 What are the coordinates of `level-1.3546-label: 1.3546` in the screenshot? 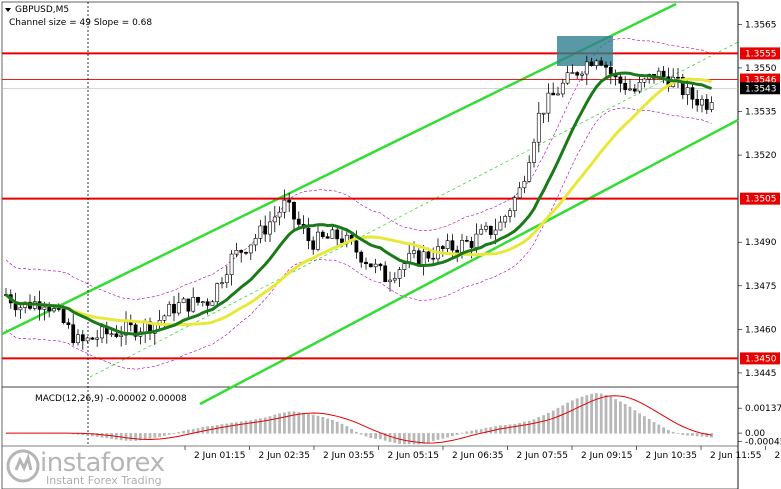 It's located at (761, 81).